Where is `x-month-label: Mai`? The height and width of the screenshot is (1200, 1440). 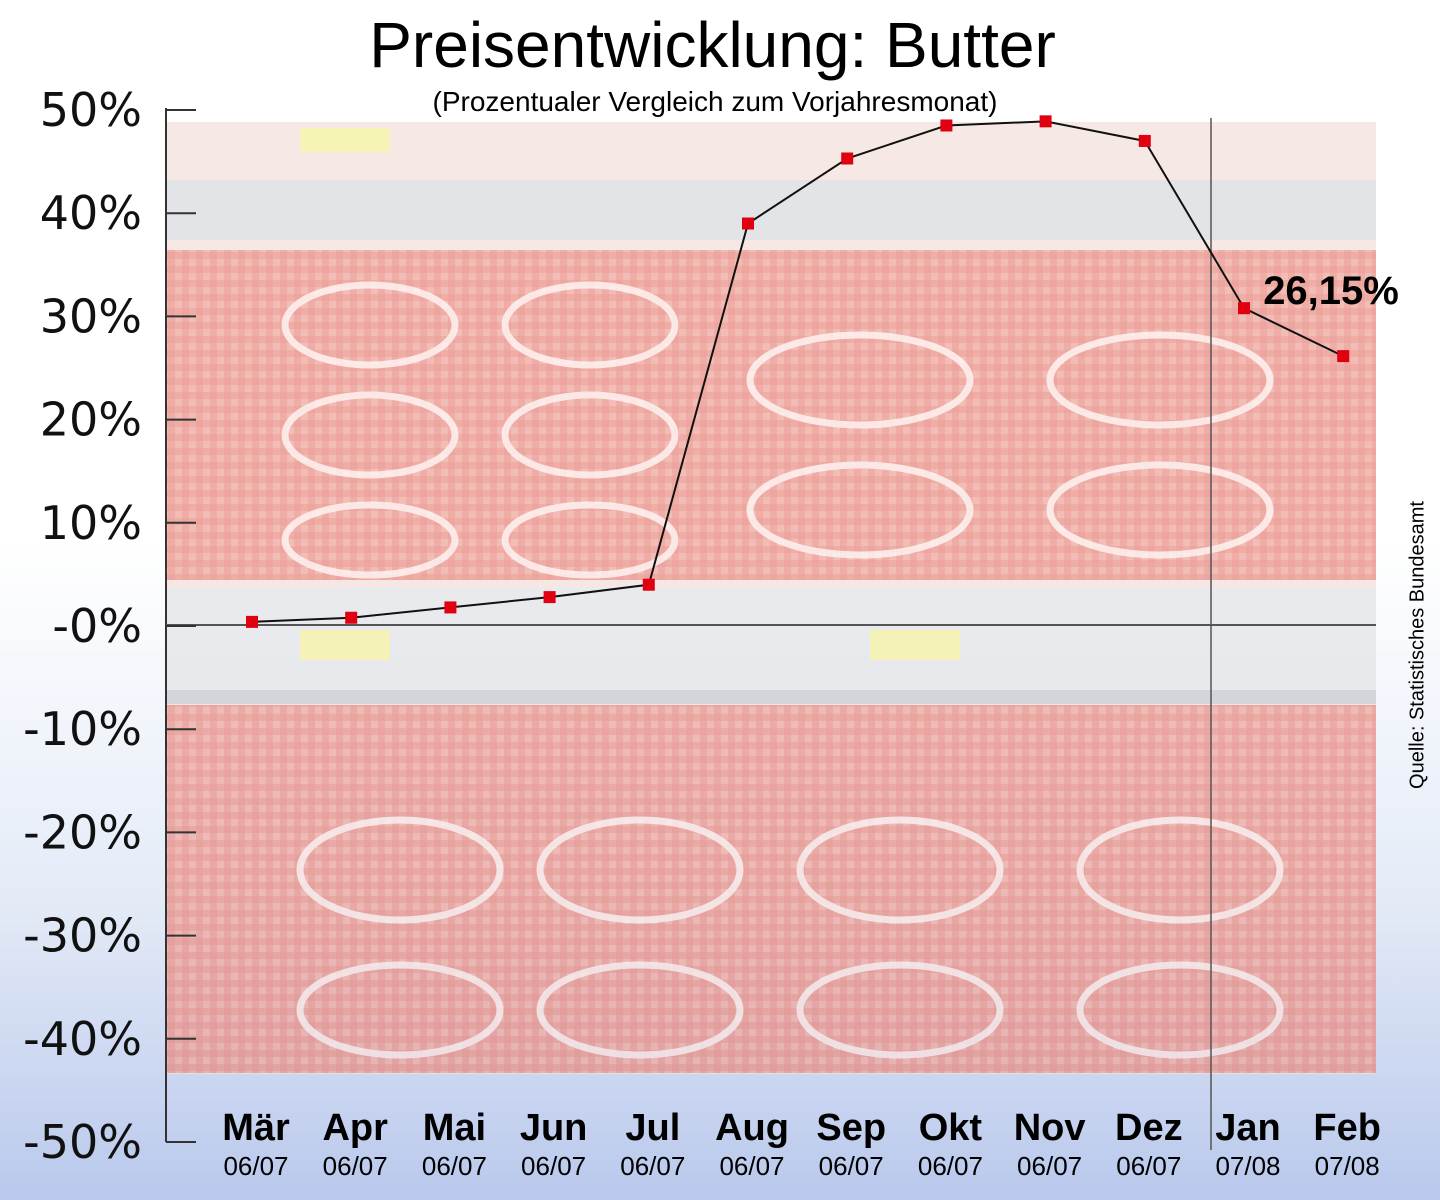
x-month-label: Mai is located at coordinates (454, 1128).